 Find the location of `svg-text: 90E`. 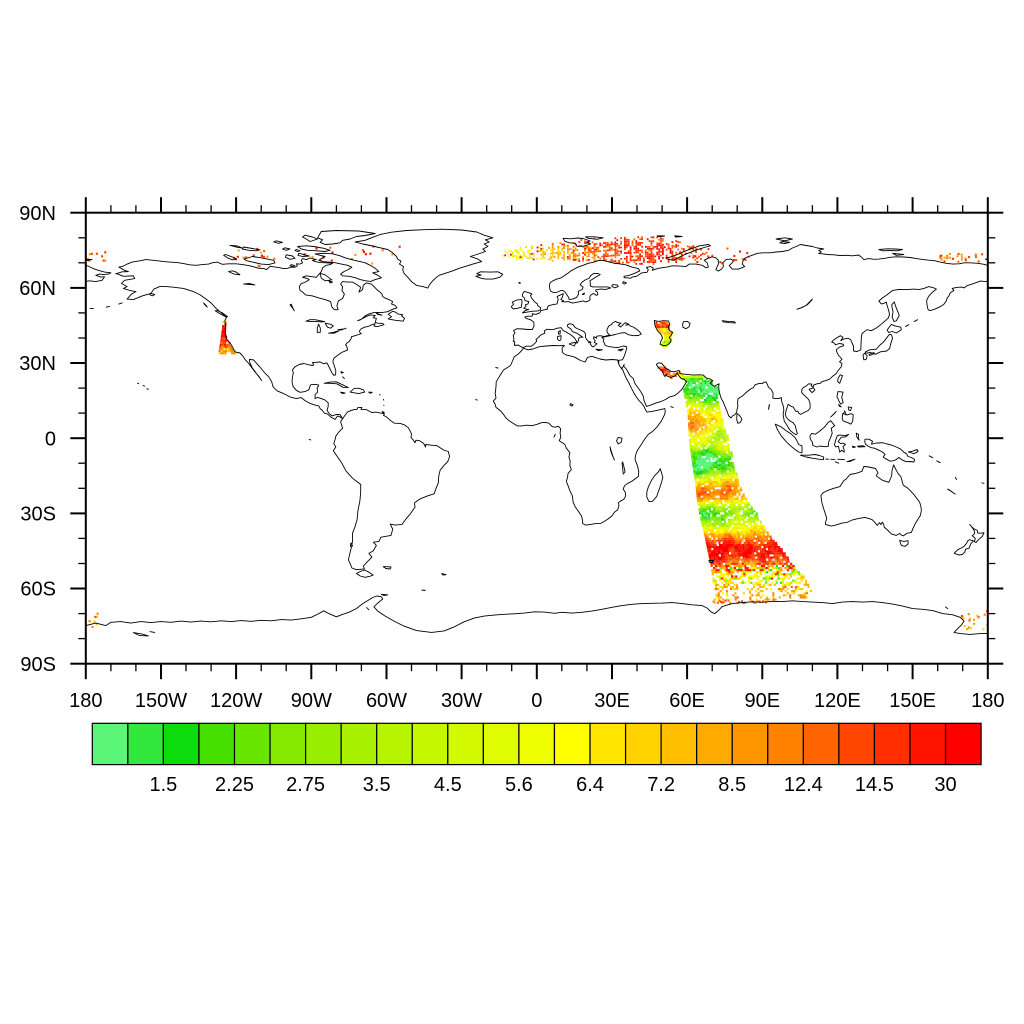

svg-text: 90E is located at coordinates (763, 701).